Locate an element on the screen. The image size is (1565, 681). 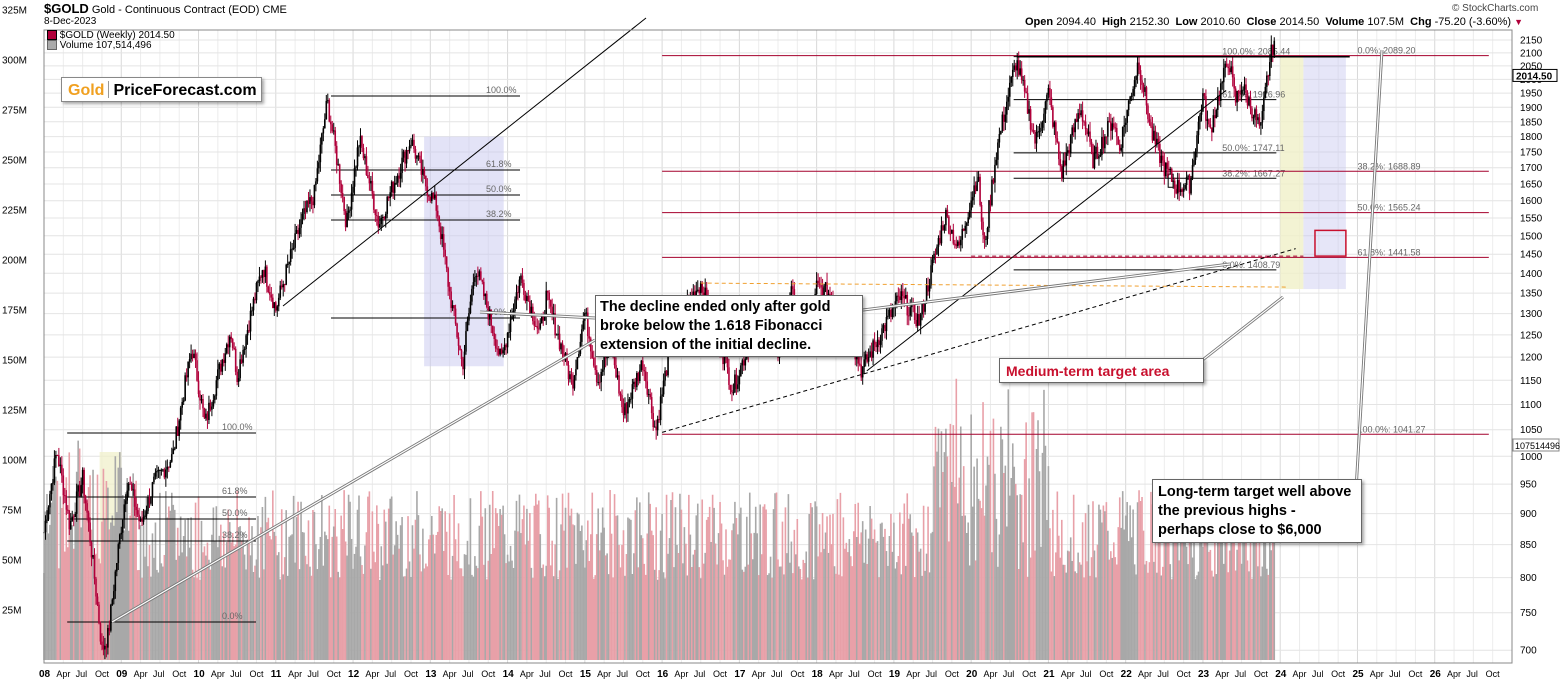
orange-dashed is located at coordinates (994, 285).